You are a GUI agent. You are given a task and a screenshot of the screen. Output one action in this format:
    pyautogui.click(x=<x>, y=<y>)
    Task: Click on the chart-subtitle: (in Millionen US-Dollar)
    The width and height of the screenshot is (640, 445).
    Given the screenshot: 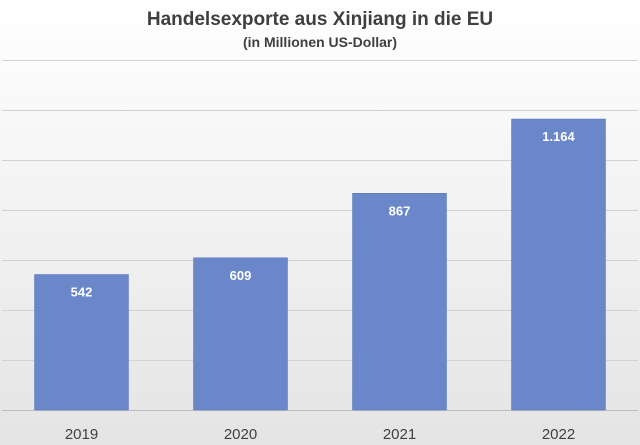 What is the action you would take?
    pyautogui.click(x=320, y=42)
    